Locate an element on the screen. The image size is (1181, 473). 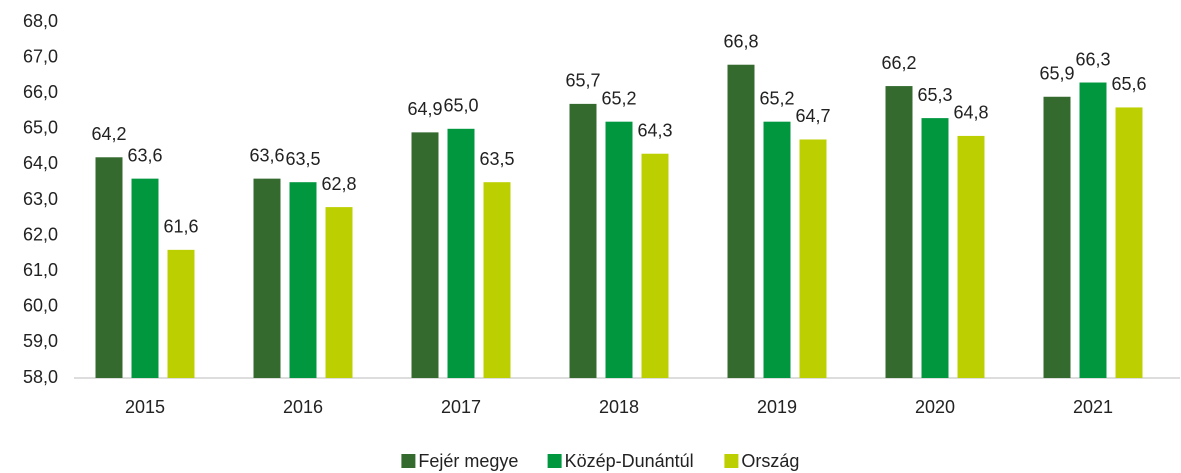
y-tick-label: 58,0 is located at coordinates (40, 377).